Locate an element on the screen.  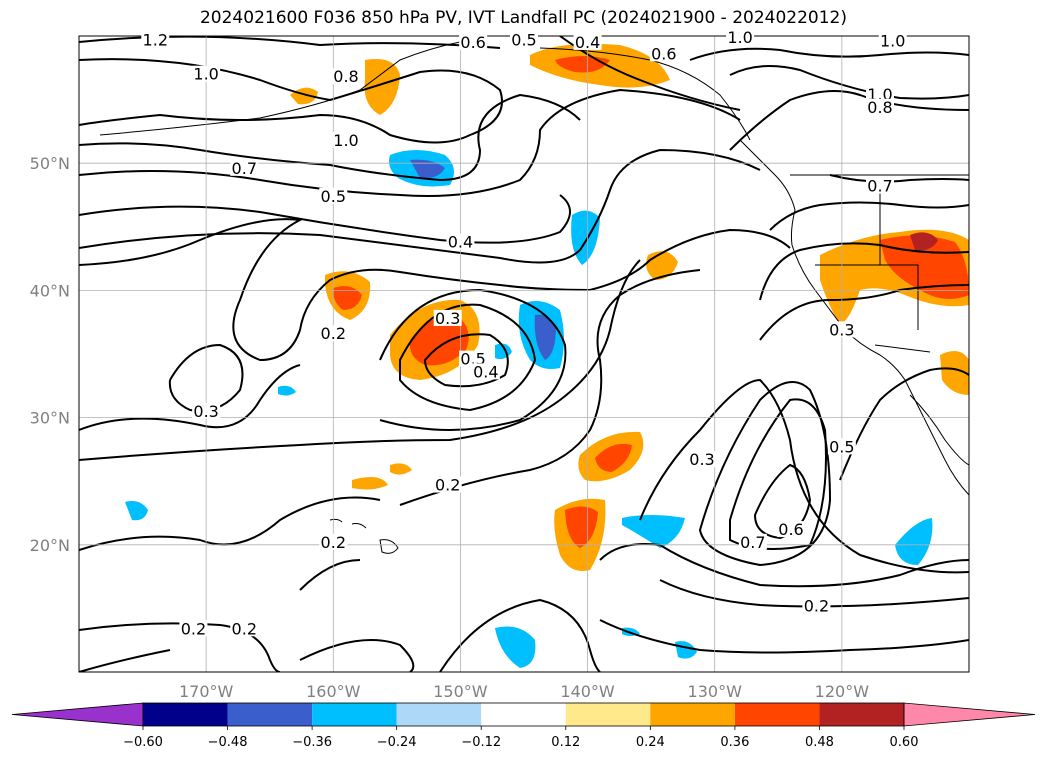
contour-label: 0.8 is located at coordinates (345, 76).